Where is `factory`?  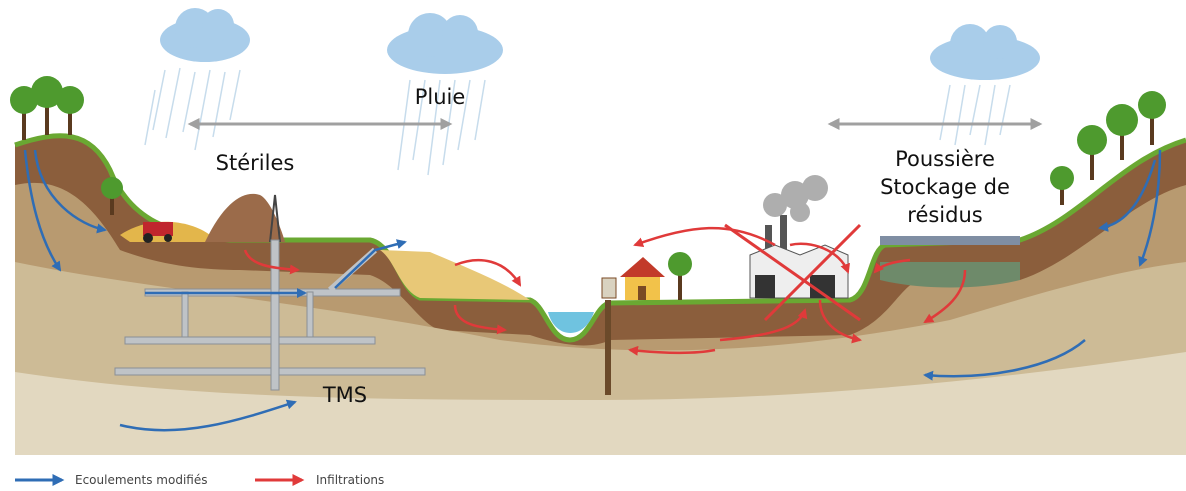
factory is located at coordinates (793, 248).